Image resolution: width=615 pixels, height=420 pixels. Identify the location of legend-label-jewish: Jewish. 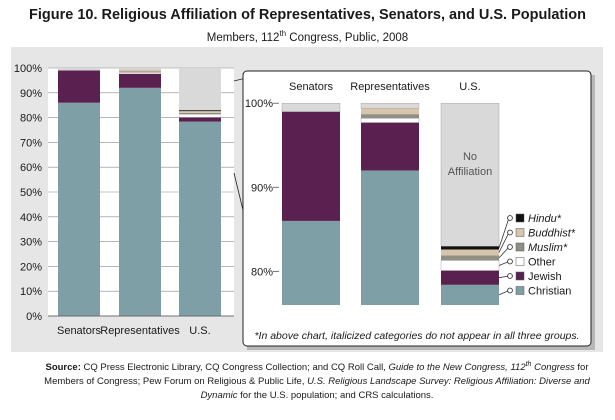
(545, 277).